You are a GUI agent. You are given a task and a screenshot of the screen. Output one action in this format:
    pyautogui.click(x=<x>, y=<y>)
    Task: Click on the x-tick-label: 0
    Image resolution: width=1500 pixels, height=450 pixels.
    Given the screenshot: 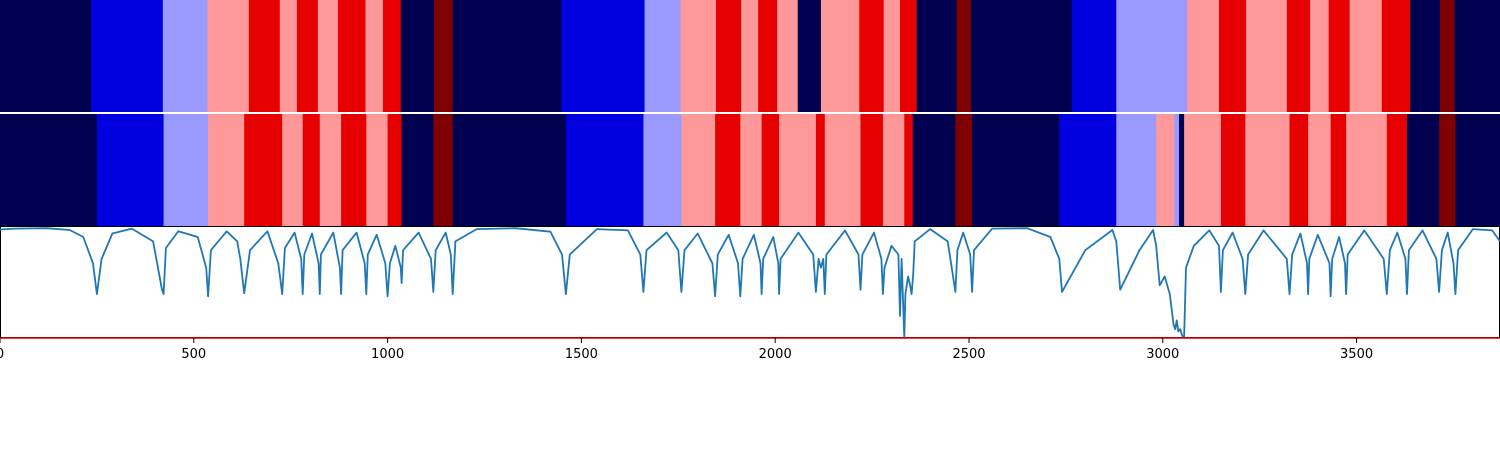 What is the action you would take?
    pyautogui.click(x=2, y=354)
    